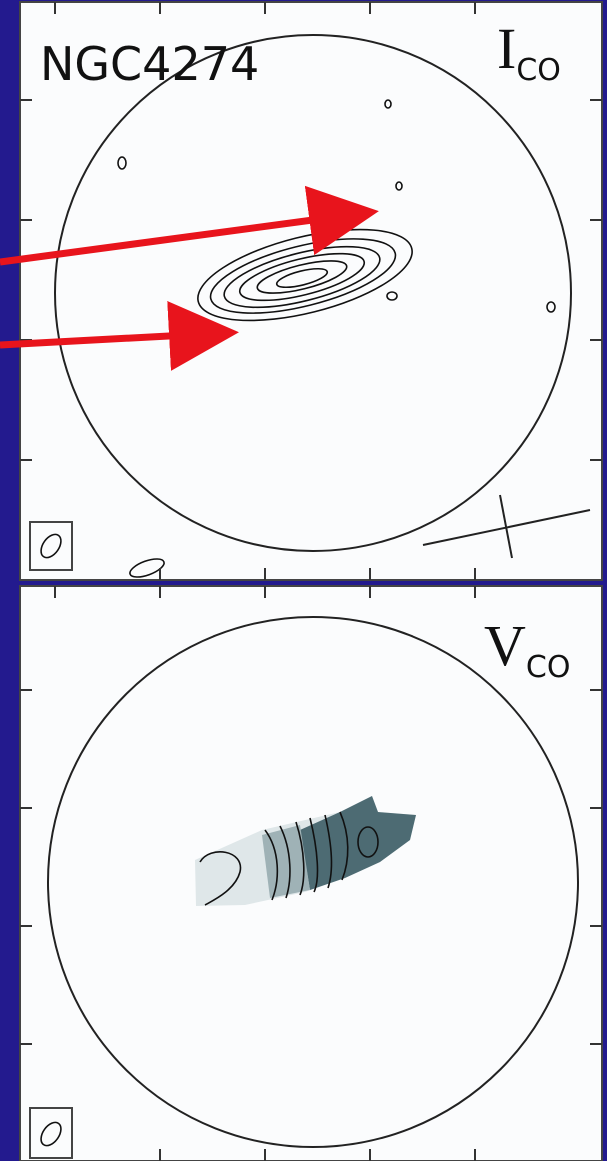 This screenshot has width=607, height=1161. Describe the element at coordinates (506, 526) in the screenshot. I see `cross` at that location.